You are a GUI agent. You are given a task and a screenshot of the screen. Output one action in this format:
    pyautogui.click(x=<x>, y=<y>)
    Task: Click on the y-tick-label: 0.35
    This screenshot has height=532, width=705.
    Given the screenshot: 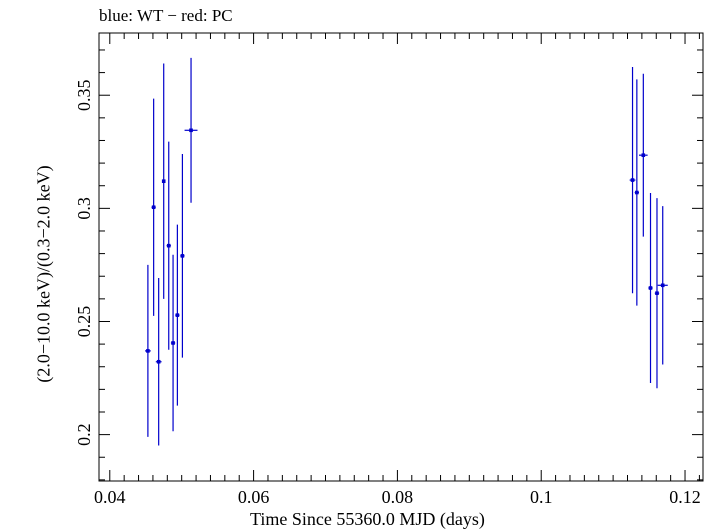 What is the action you would take?
    pyautogui.click(x=84, y=95)
    